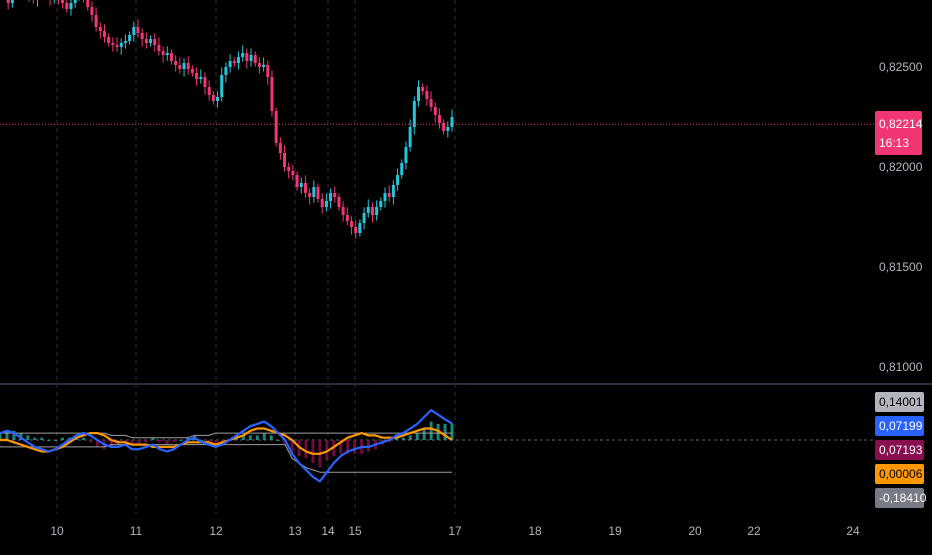 This screenshot has height=555, width=932. What do you see at coordinates (455, 531) in the screenshot?
I see `time-axis: 10 11 12 13 14 15 17 18 19 20 22 24` at bounding box center [455, 531].